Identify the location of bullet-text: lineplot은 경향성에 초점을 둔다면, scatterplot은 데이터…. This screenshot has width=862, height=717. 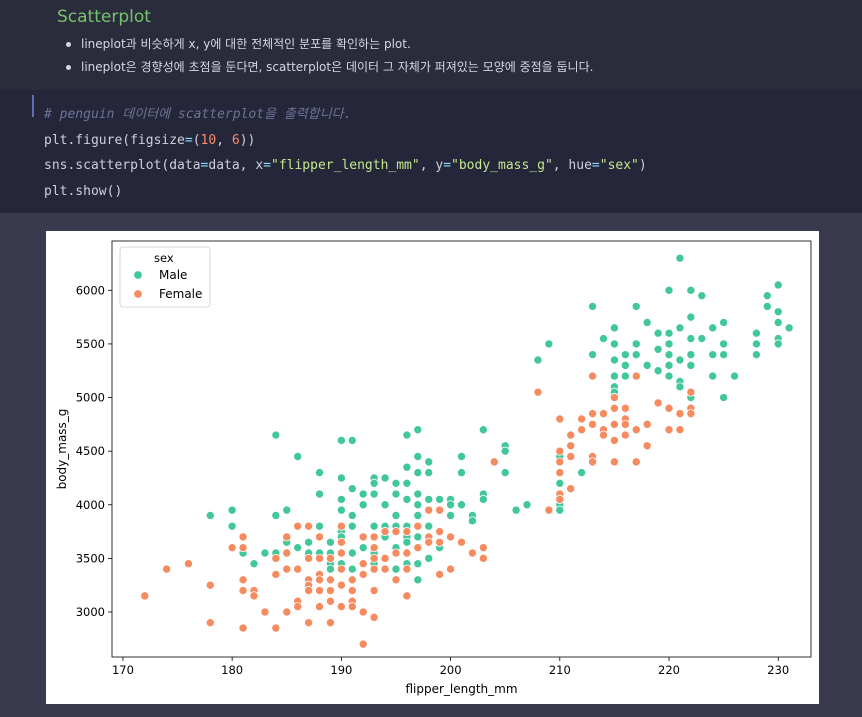
(337, 67).